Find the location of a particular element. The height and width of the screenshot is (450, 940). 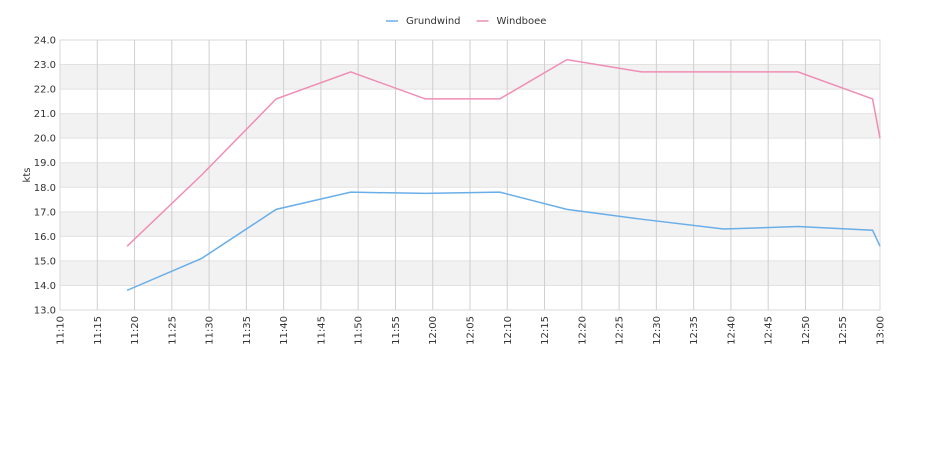

x-tick-label: 12:15 is located at coordinates (545, 330).